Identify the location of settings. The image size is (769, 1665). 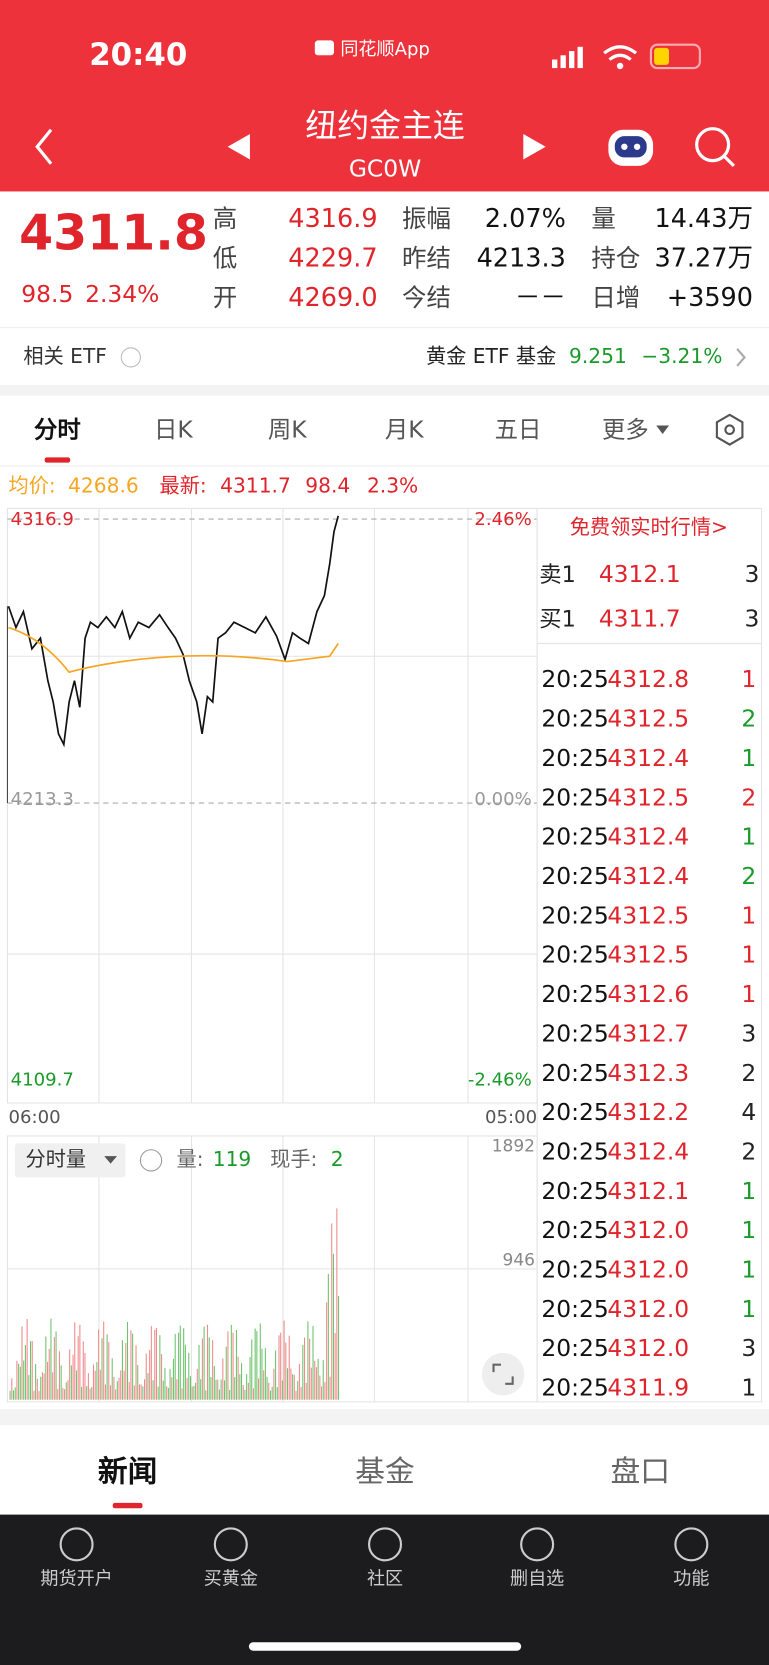
(729, 429).